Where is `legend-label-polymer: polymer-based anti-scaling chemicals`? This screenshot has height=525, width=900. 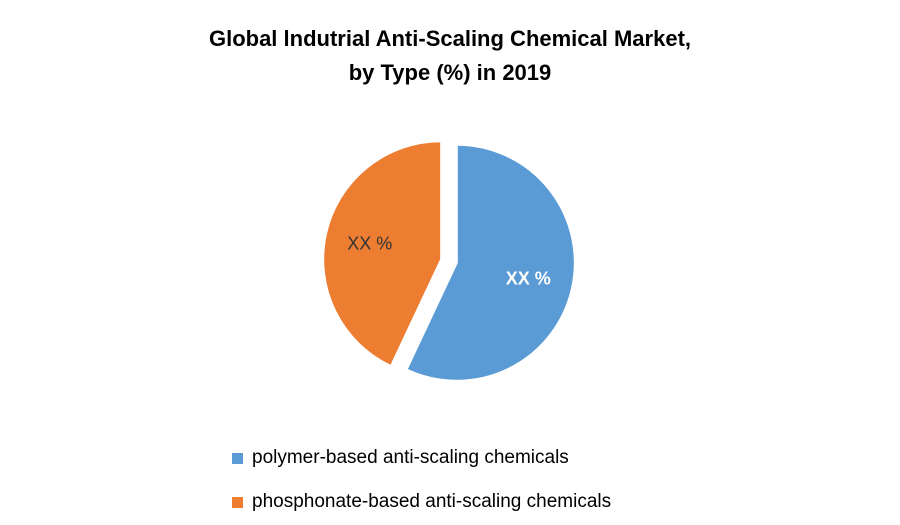
legend-label-polymer: polymer-based anti-scaling chemicals is located at coordinates (410, 457).